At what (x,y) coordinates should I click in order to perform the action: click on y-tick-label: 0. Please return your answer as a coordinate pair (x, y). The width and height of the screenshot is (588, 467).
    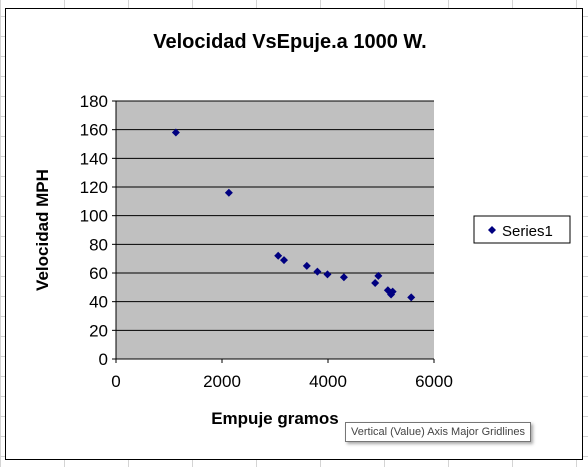
    Looking at the image, I should click on (103, 359).